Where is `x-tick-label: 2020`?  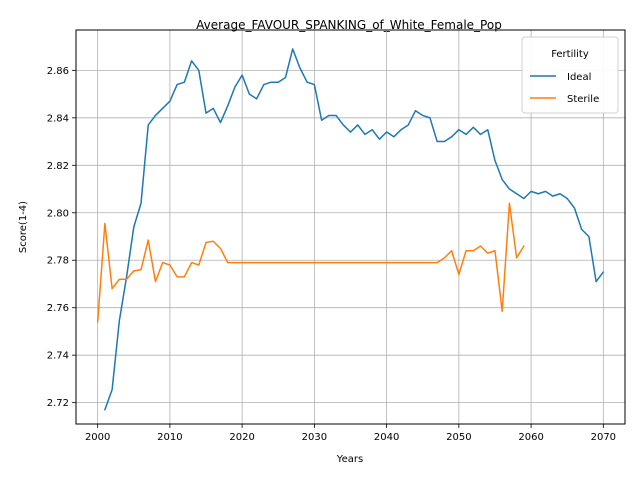
x-tick-label: 2020 is located at coordinates (241, 437).